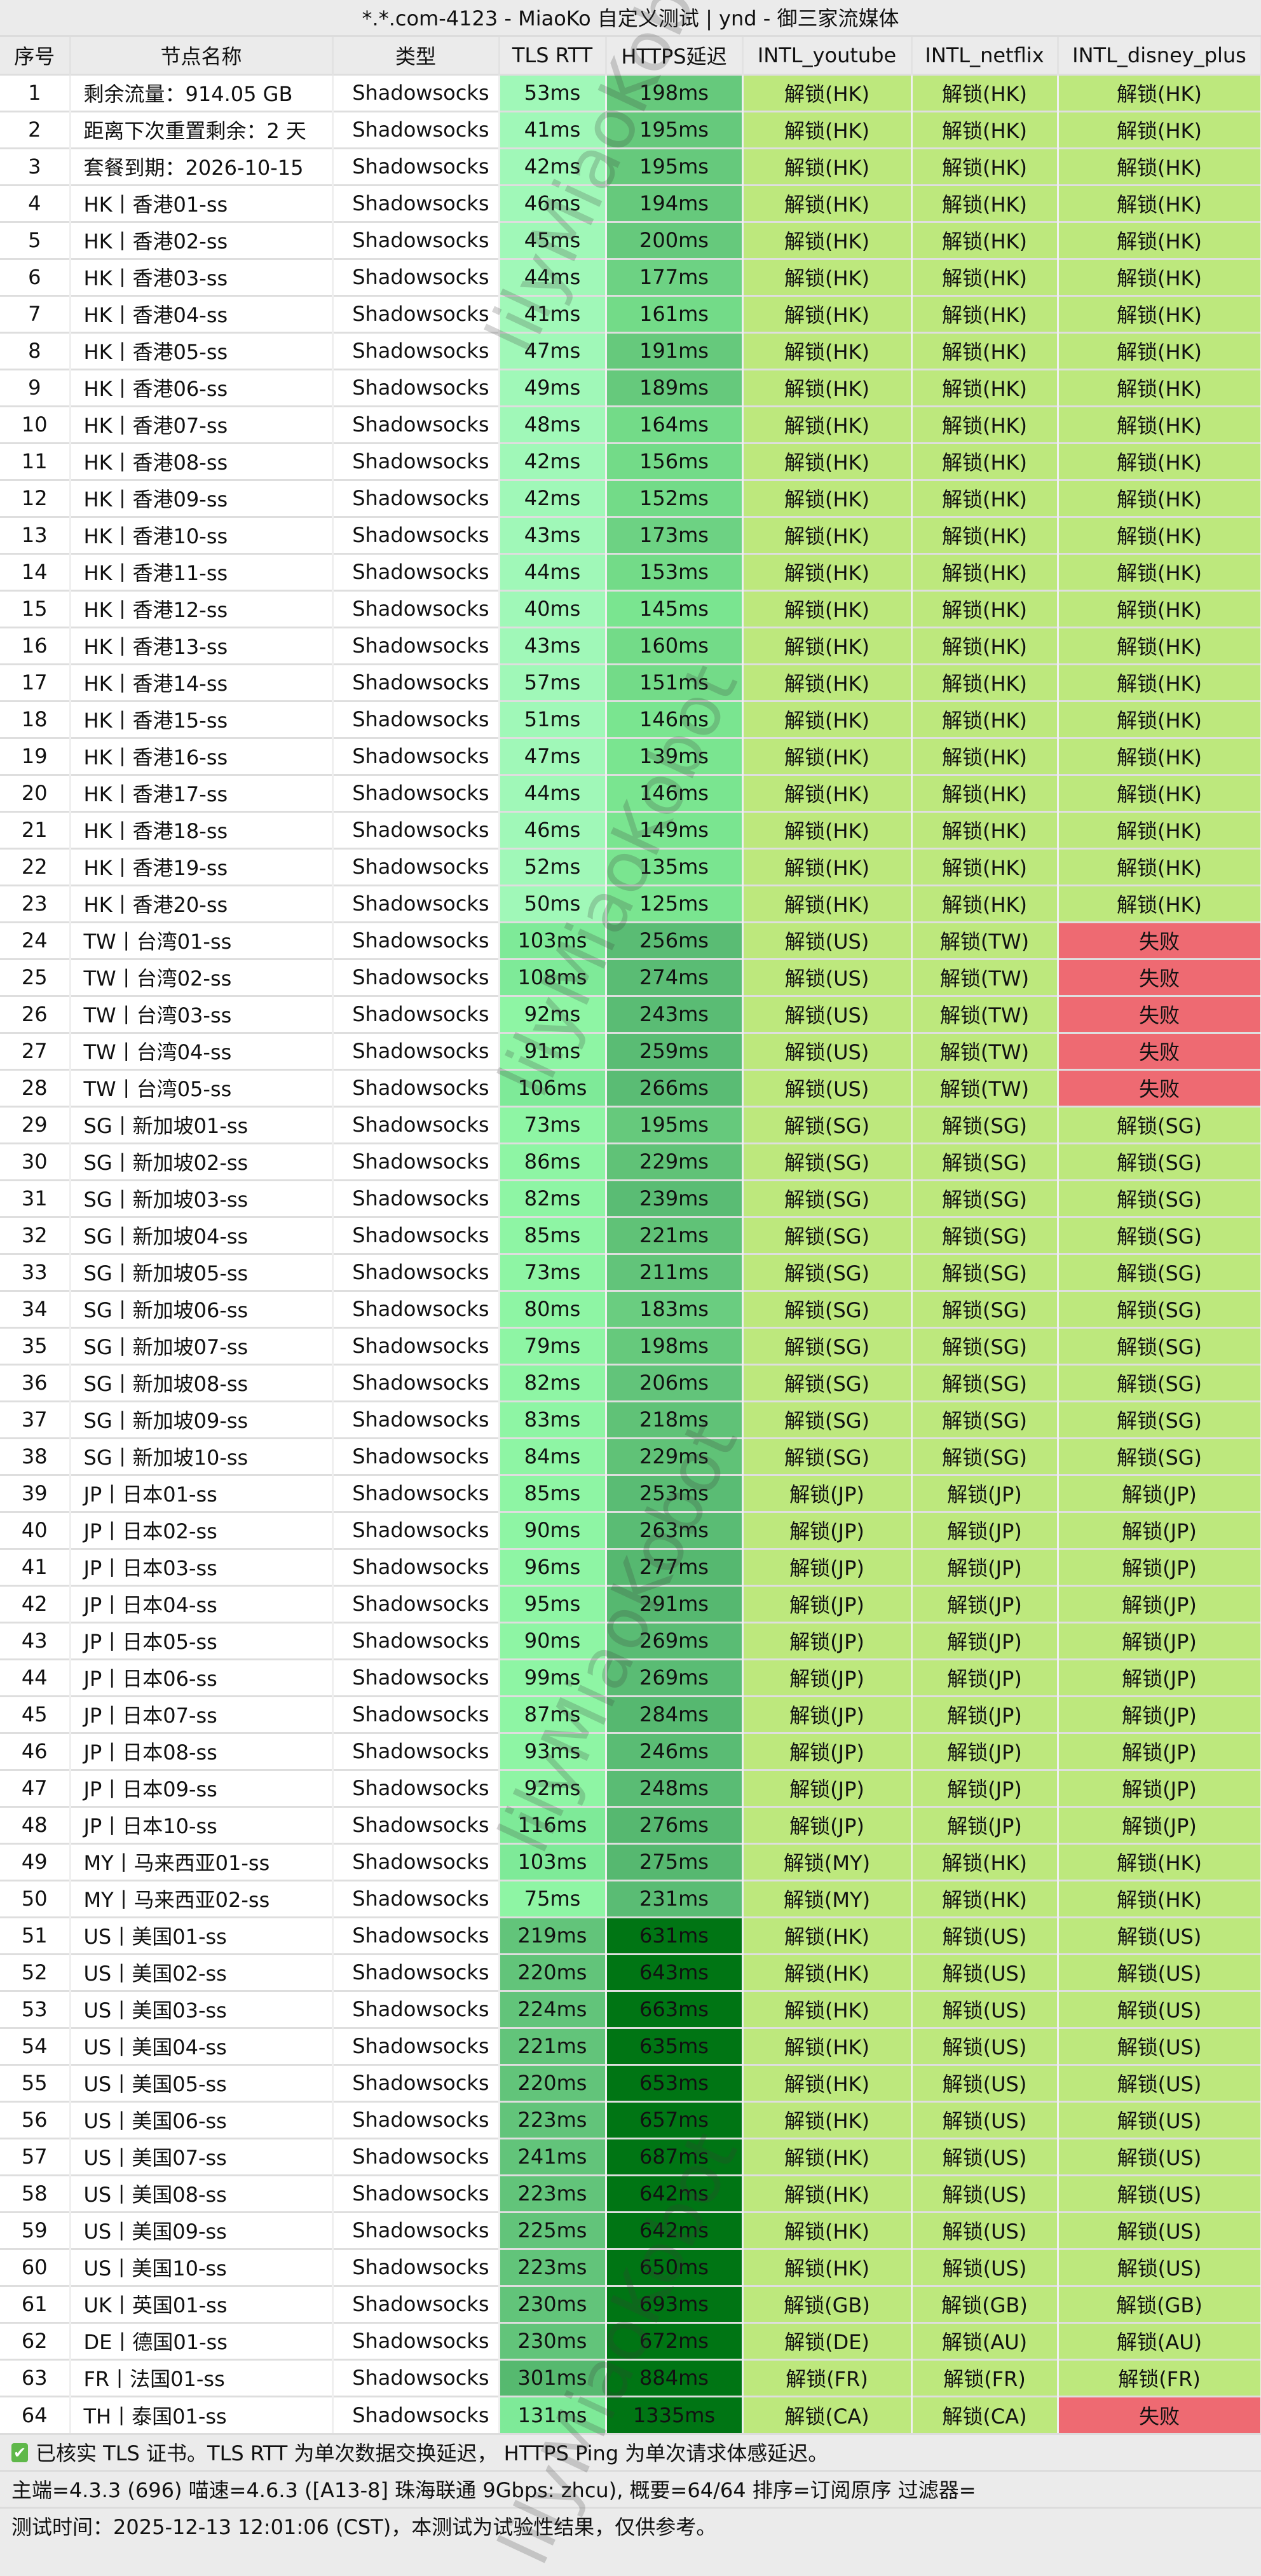  Describe the element at coordinates (675, 2377) in the screenshot. I see `https-latency-cell: 884ms` at that location.